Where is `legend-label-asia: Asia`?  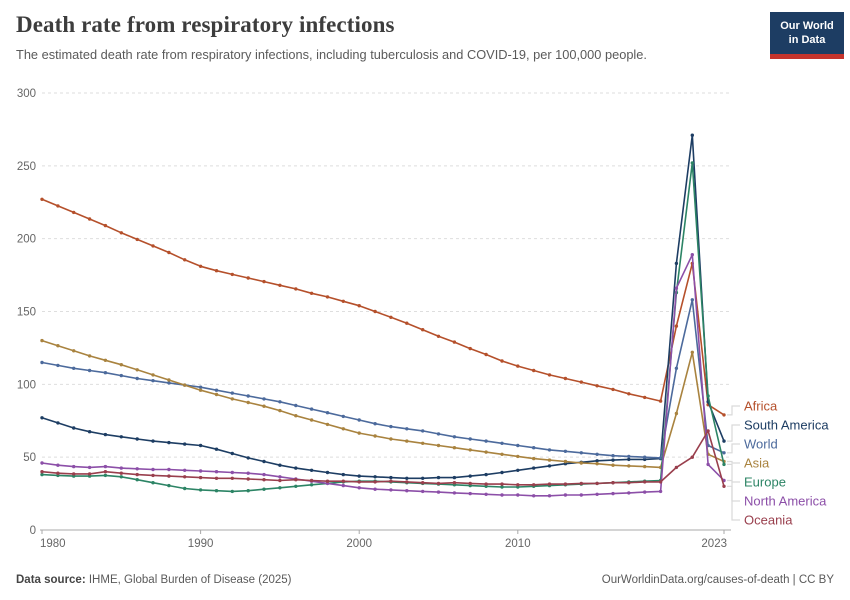
legend-label-asia: Asia is located at coordinates (757, 463).